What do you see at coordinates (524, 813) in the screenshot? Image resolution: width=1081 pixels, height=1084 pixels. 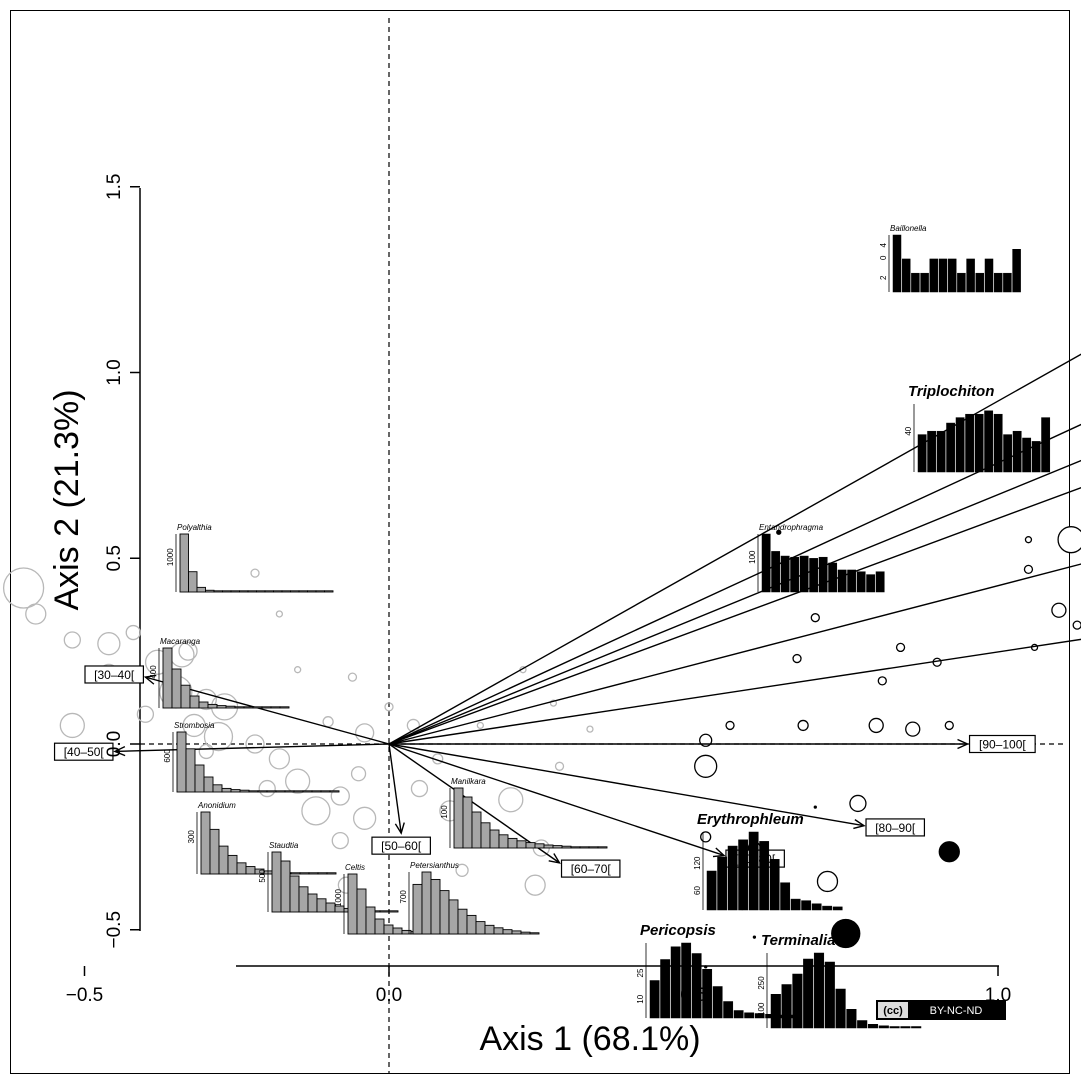 I see `histogram-manilkara: 100 Manilkara` at bounding box center [524, 813].